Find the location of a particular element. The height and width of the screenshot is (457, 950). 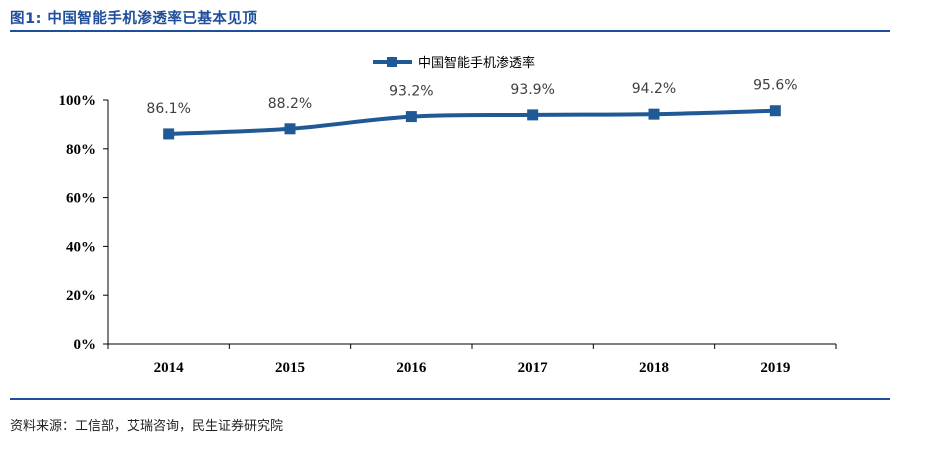

data-label: 94.2% is located at coordinates (654, 89).